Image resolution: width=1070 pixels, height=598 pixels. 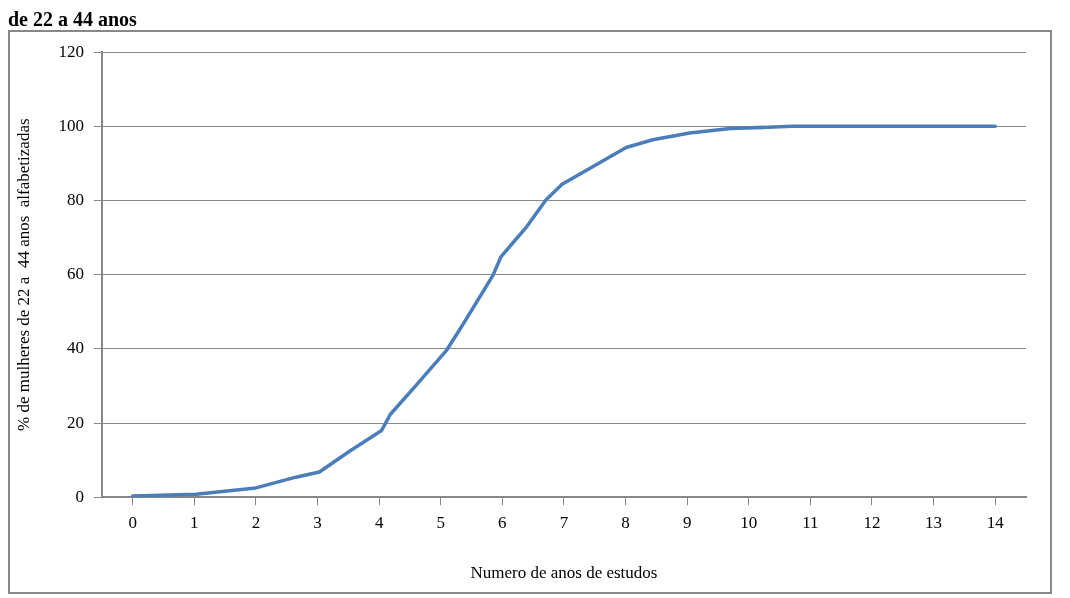 What do you see at coordinates (810, 522) in the screenshot?
I see `x-tick-label: 11` at bounding box center [810, 522].